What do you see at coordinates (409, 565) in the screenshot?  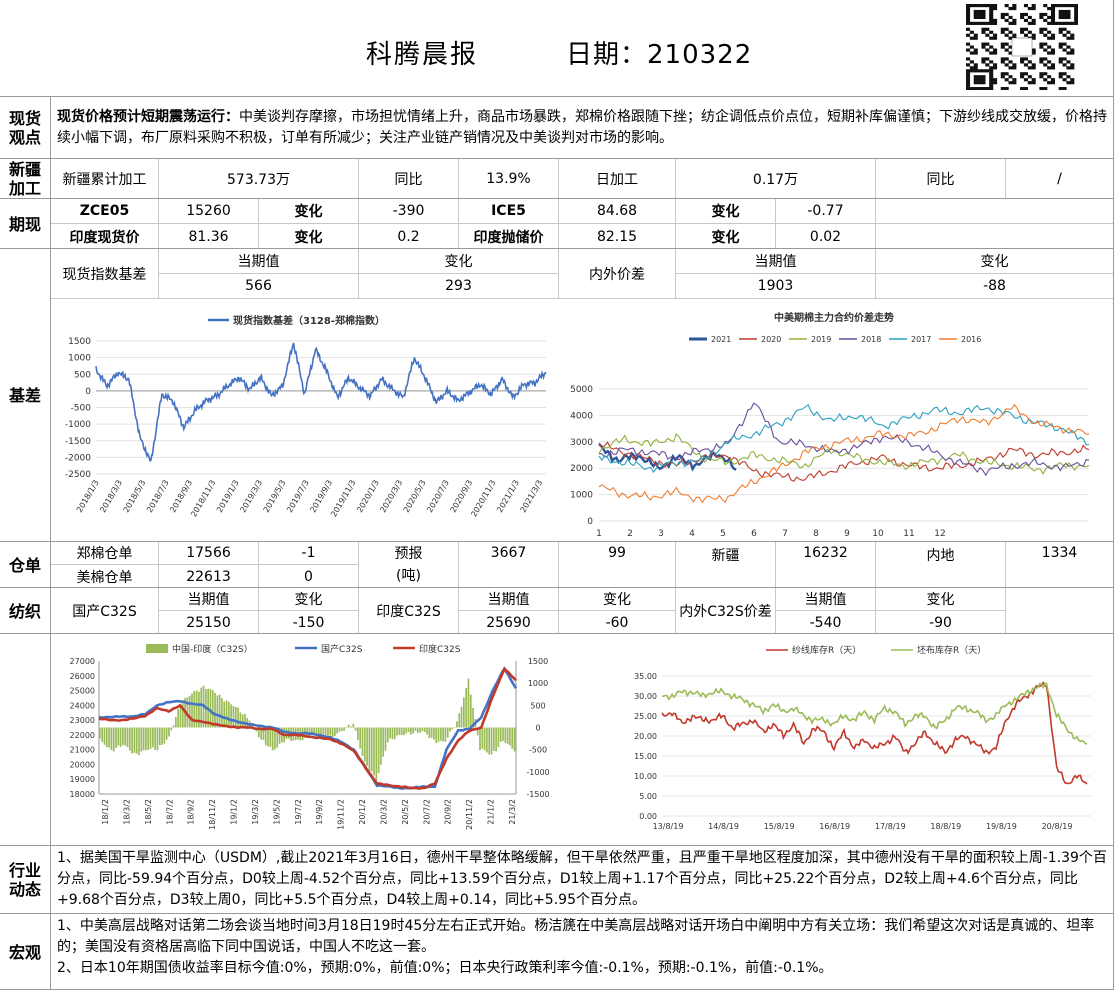 I see `forecast-label: 预报 (吨)` at bounding box center [409, 565].